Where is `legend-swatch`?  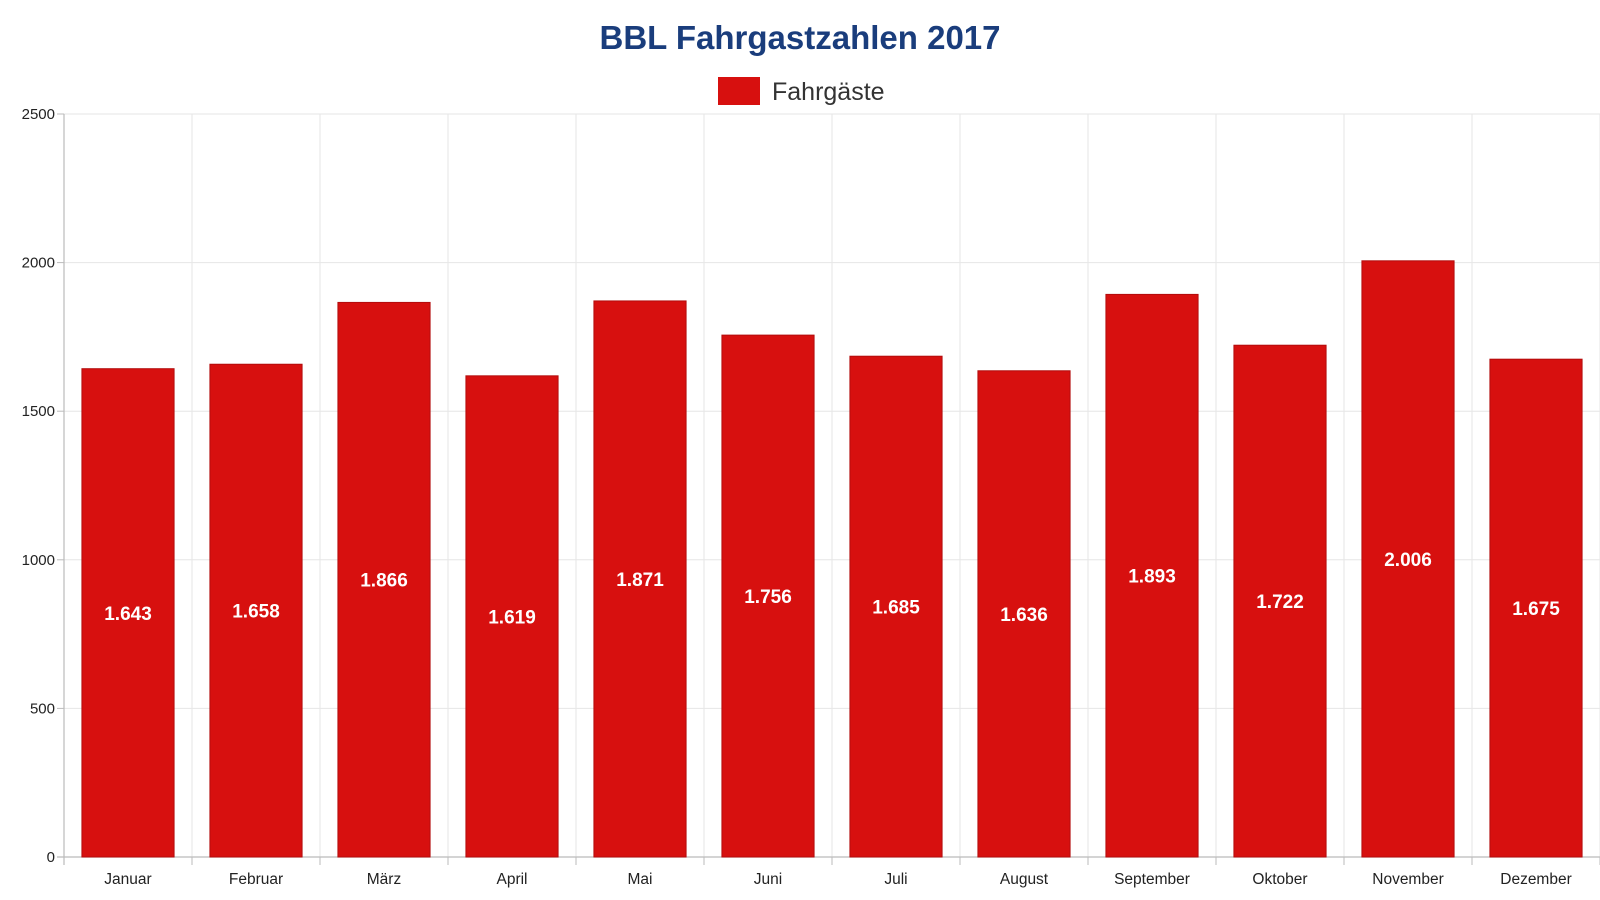 legend-swatch is located at coordinates (739, 91).